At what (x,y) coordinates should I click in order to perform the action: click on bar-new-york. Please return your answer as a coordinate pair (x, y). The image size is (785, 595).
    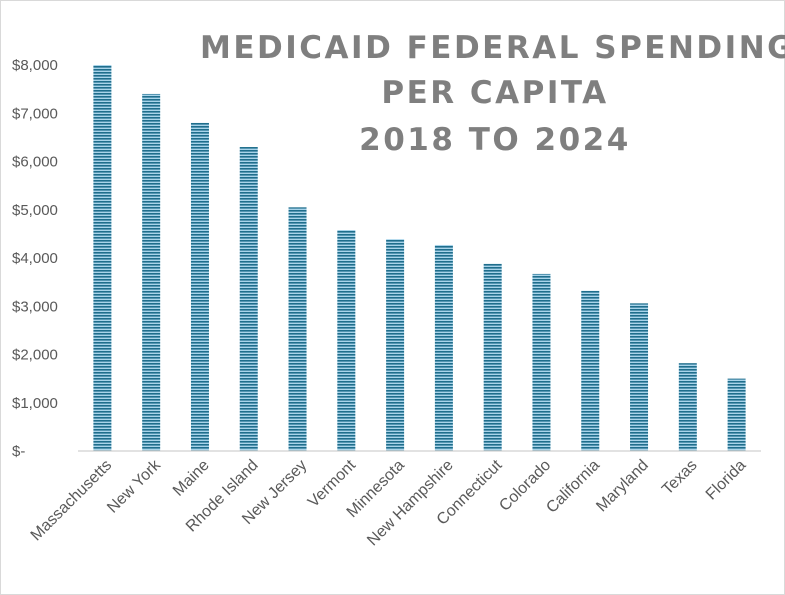
    Looking at the image, I should click on (151, 272).